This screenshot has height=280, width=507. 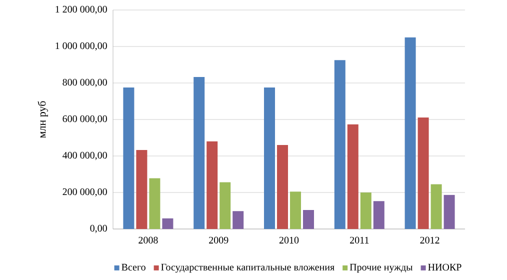 What do you see at coordinates (81, 10) in the screenshot?
I see `y-tick-label: 1 200 000,00` at bounding box center [81, 10].